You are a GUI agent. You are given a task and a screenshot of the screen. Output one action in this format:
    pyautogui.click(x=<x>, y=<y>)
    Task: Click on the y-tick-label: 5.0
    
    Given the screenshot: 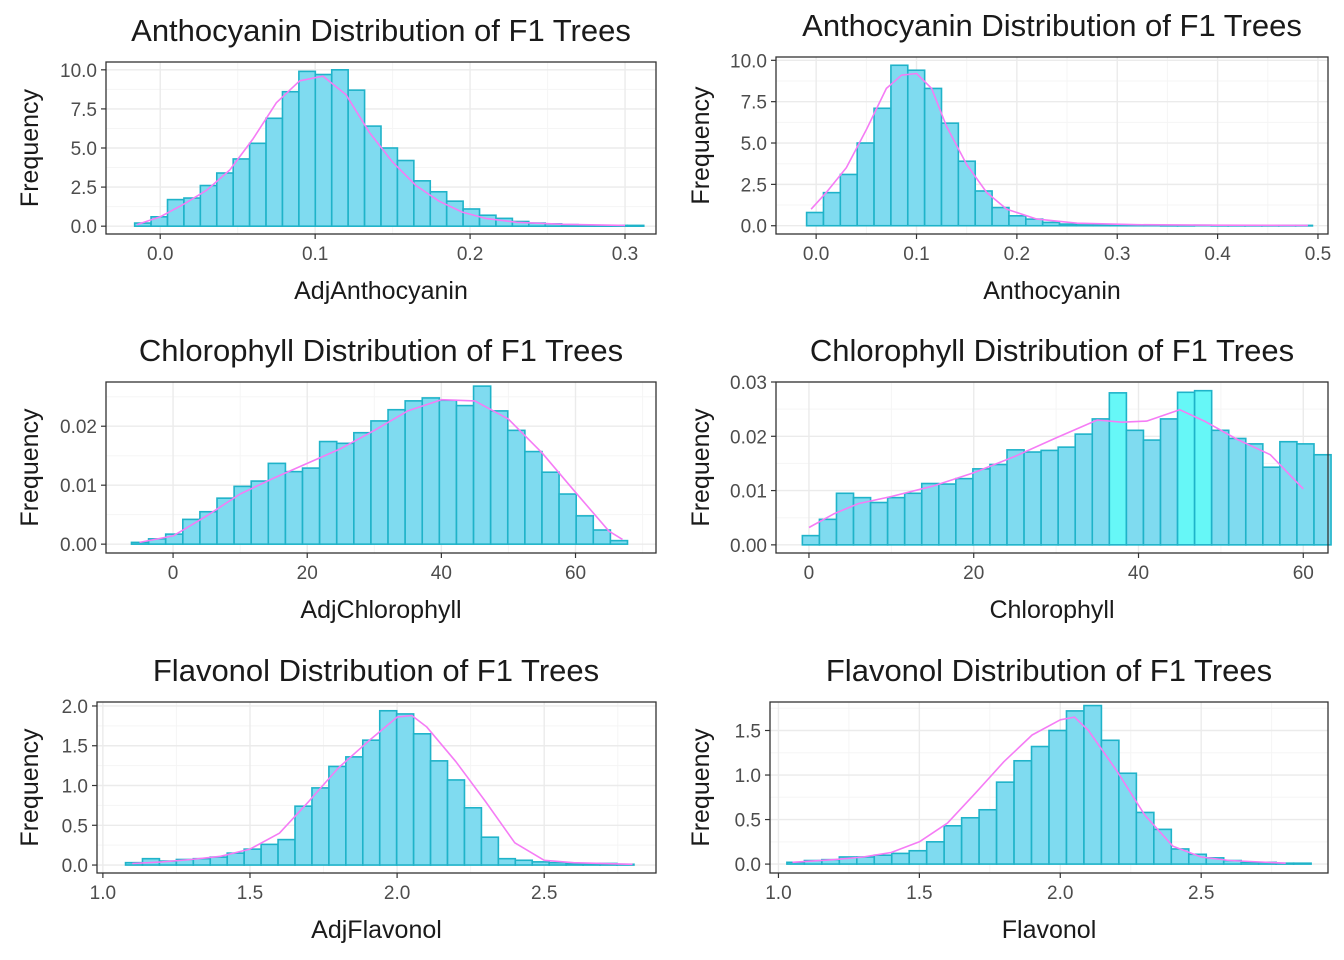 What is the action you would take?
    pyautogui.click(x=754, y=144)
    